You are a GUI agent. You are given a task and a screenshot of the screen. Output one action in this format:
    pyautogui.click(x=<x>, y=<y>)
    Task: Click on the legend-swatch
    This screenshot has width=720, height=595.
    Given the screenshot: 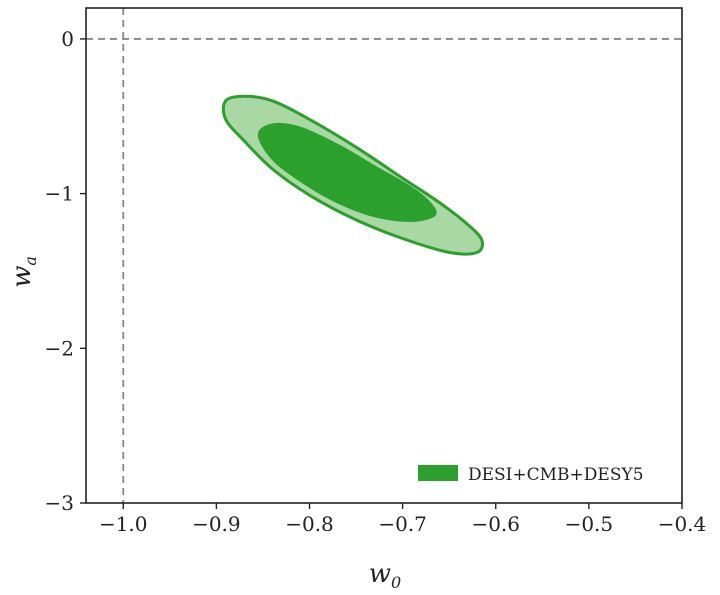 What is the action you would take?
    pyautogui.click(x=438, y=473)
    